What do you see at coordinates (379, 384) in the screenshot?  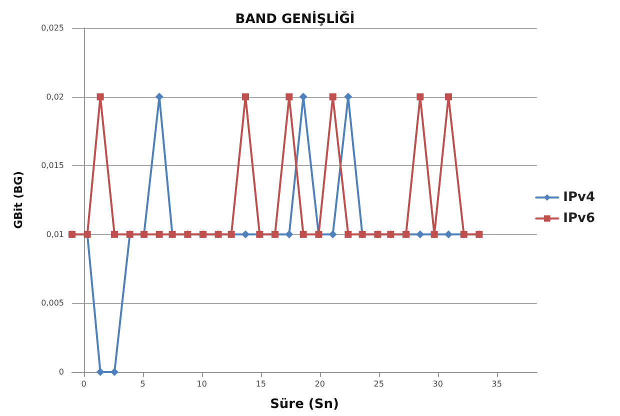 I see `x-tick-label: 25` at bounding box center [379, 384].